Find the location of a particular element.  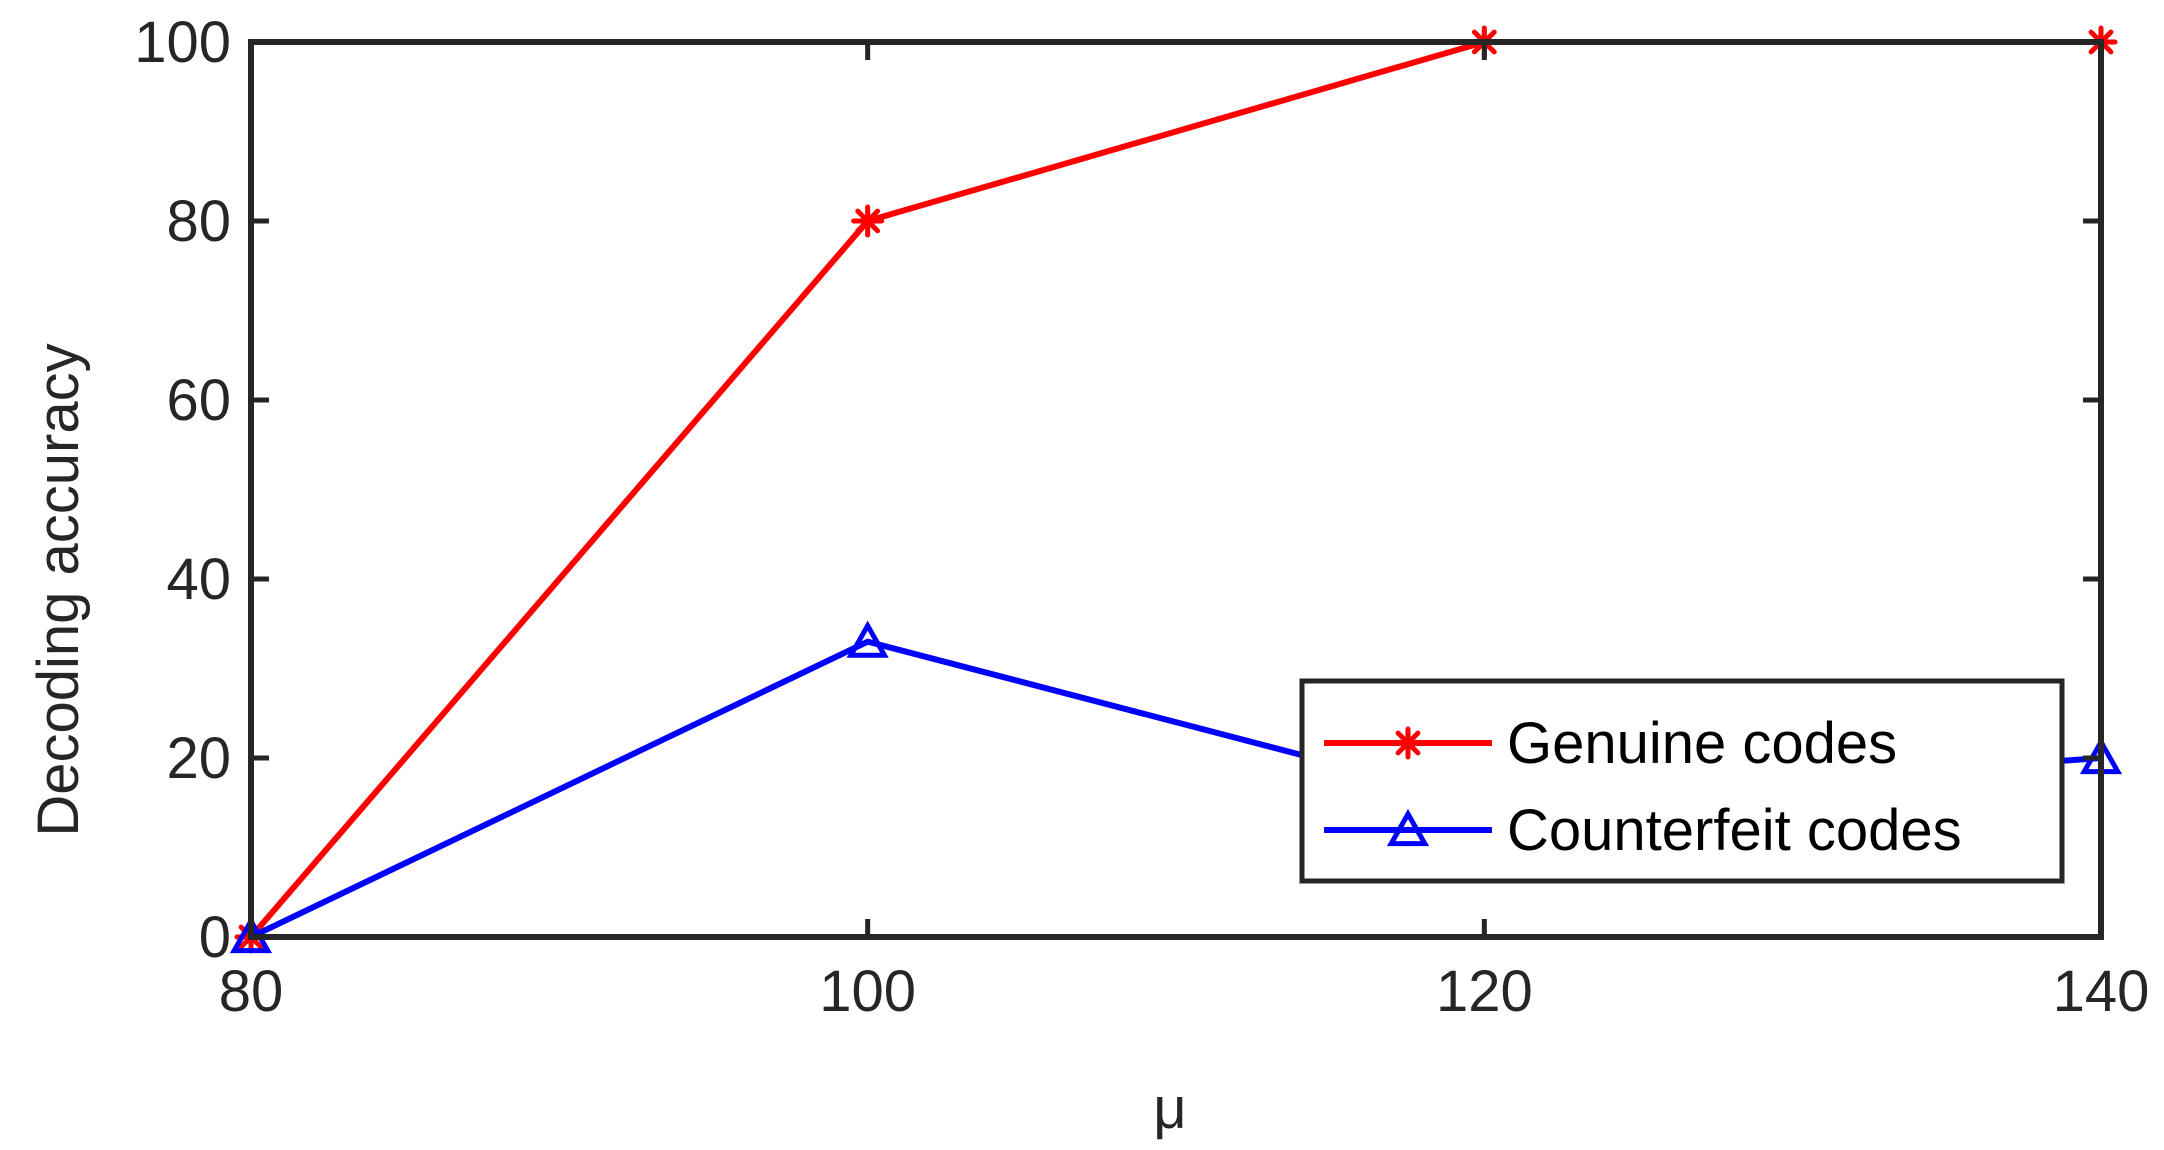

legend-item-1: Counterfeit codes is located at coordinates (1643, 830).